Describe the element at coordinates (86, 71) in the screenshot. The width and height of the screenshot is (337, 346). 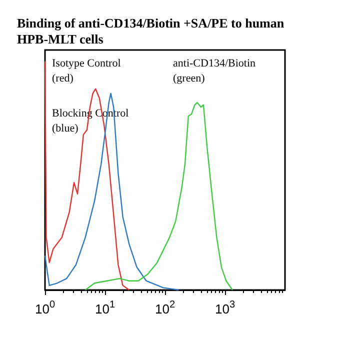
I see `annotation: Isotype Control (red)` at that location.